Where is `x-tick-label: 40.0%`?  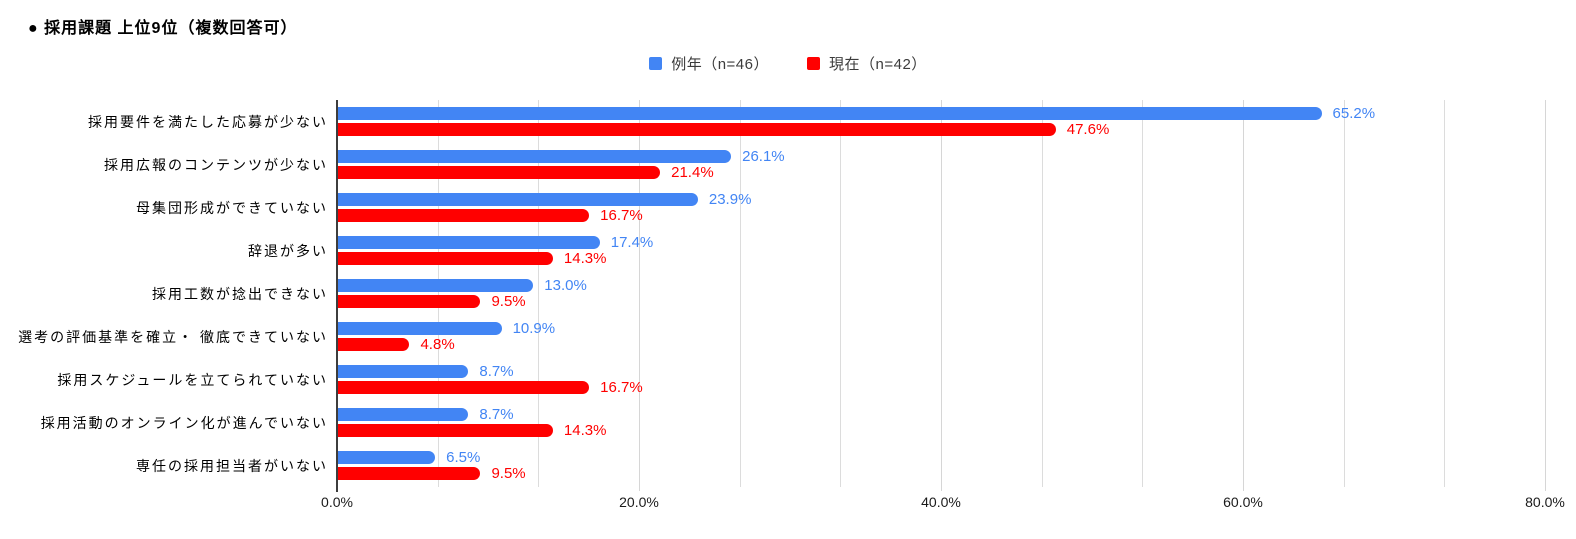 x-tick-label: 40.0% is located at coordinates (941, 502).